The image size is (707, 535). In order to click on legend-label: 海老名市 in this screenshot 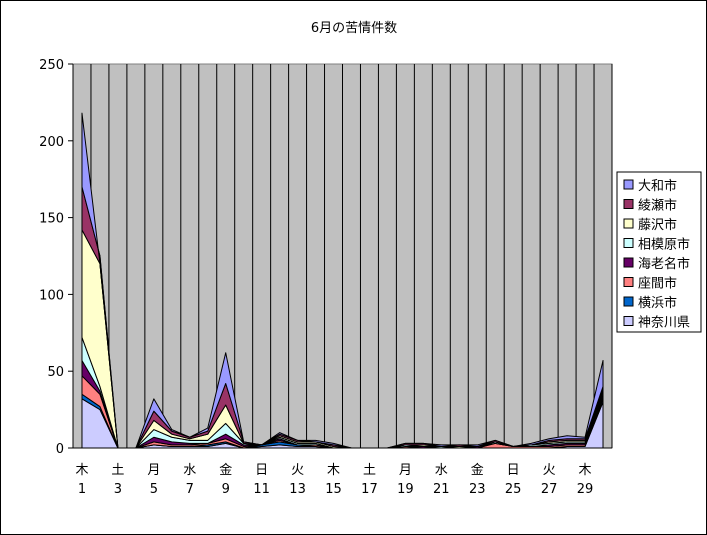, I will do `click(664, 264)`.